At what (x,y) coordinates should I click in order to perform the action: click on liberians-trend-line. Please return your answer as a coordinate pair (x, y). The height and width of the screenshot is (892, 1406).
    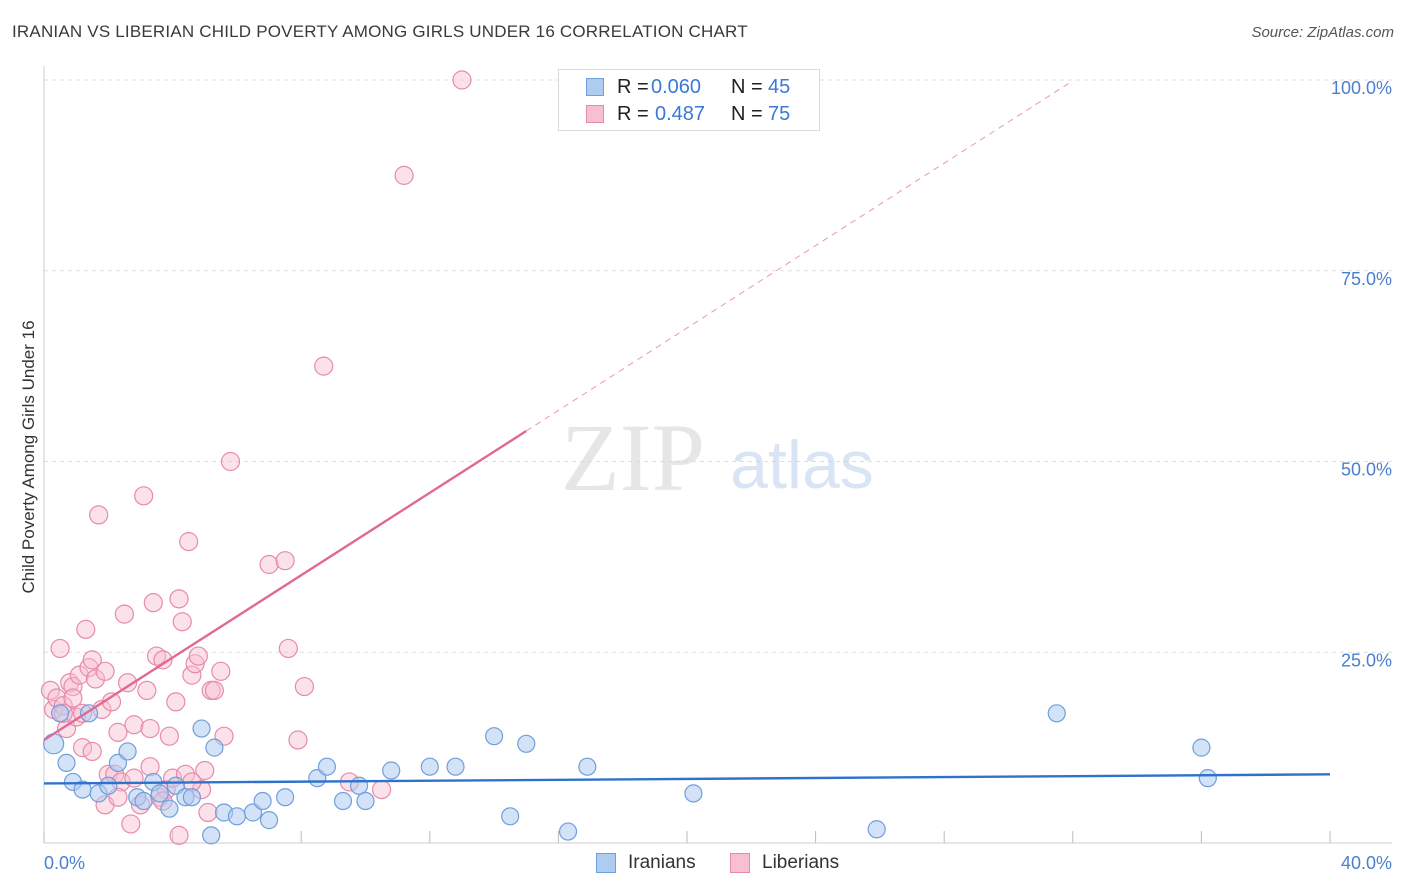
    Looking at the image, I should click on (285, 585).